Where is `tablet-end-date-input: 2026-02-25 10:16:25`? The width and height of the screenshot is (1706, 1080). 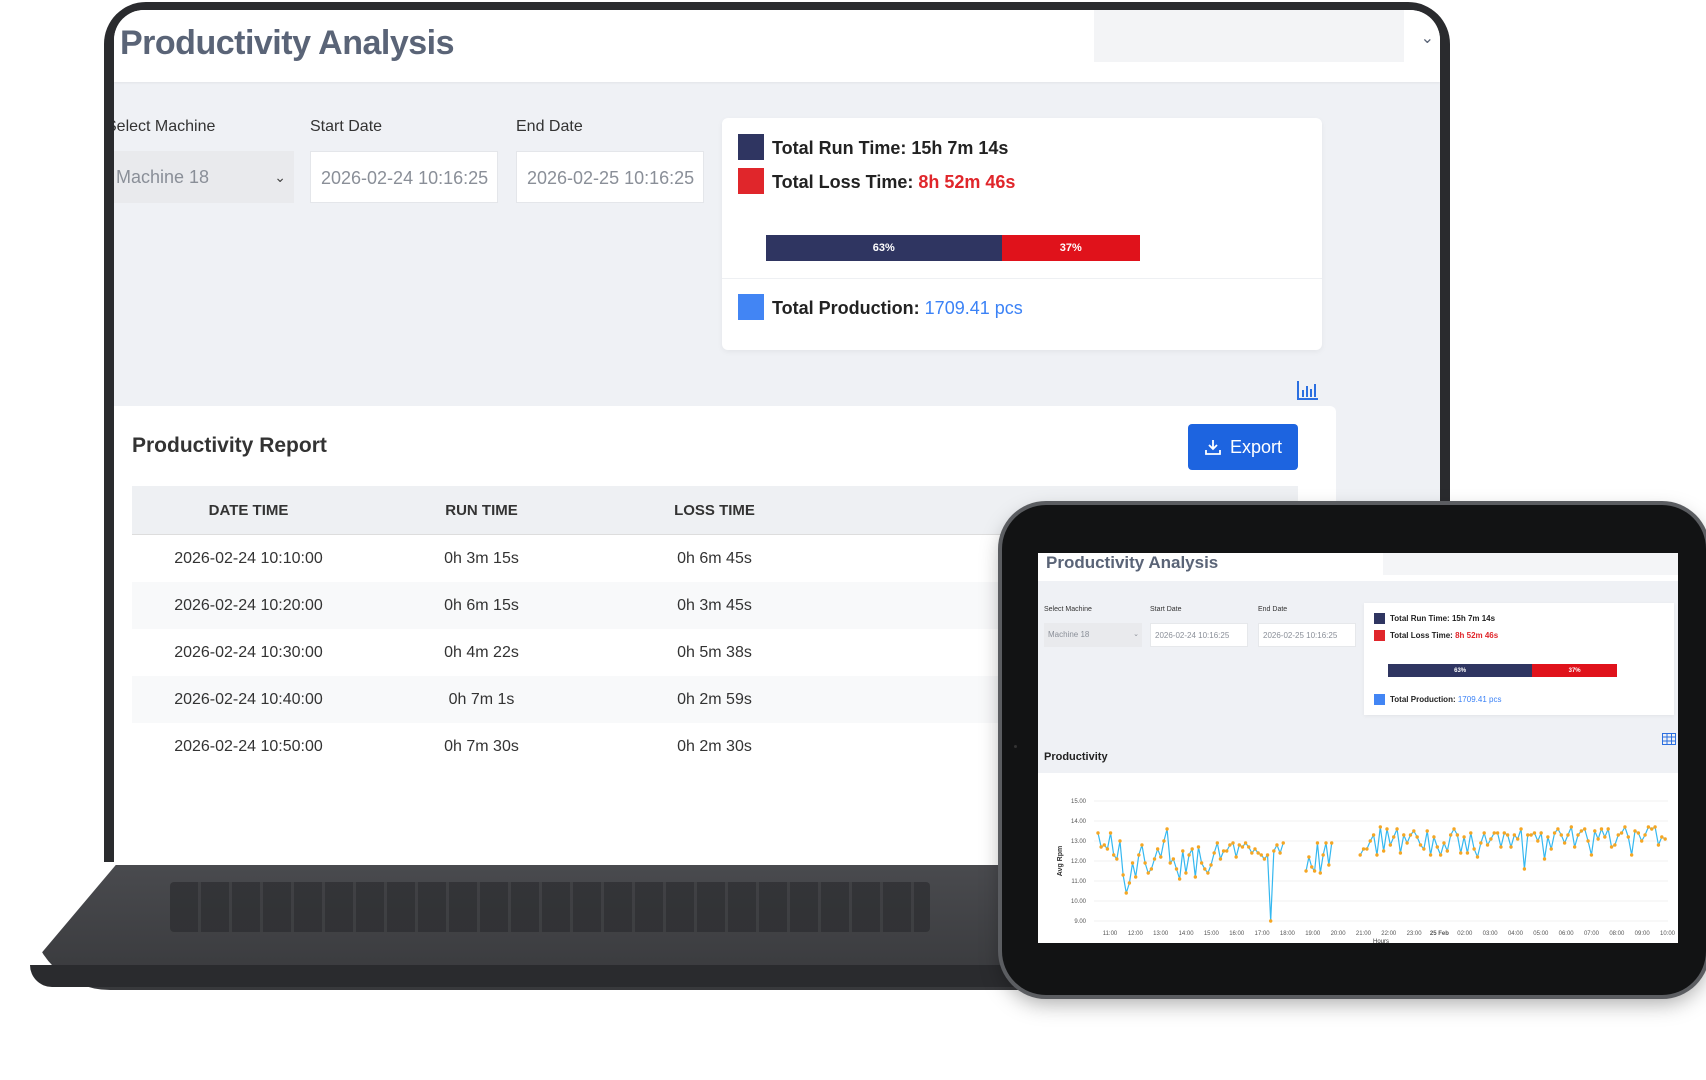
tablet-end-date-input: 2026-02-25 10:16:25 is located at coordinates (1307, 635).